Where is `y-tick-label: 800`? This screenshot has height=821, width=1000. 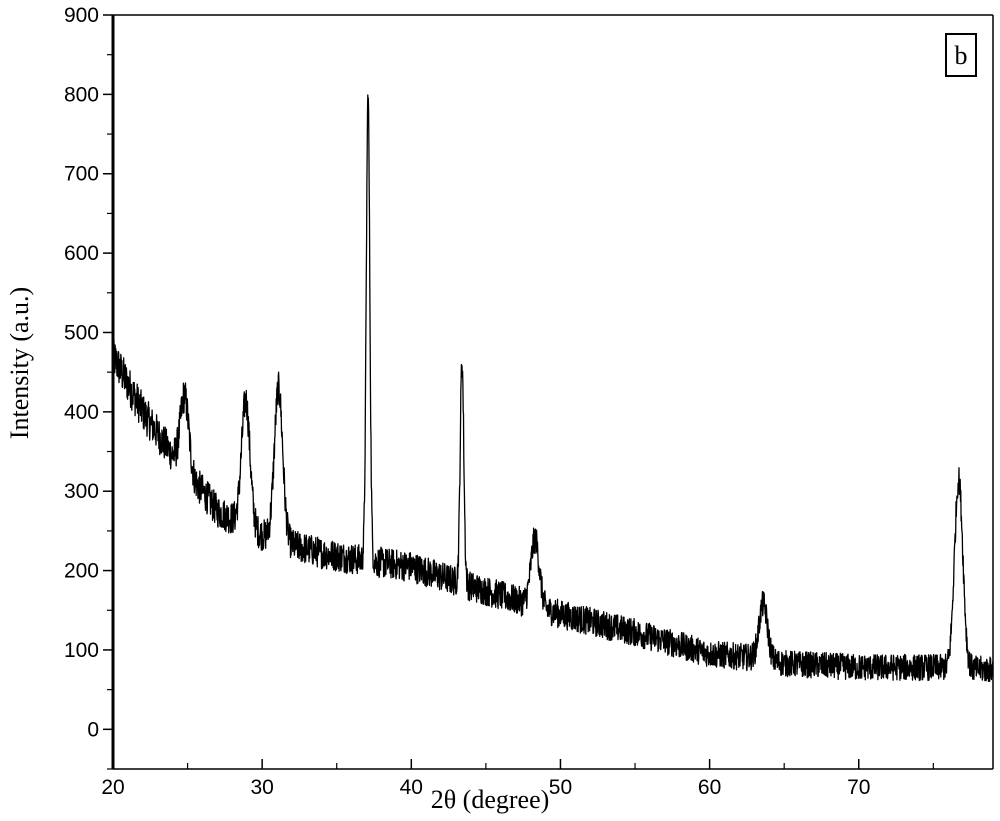
y-tick-label: 800 is located at coordinates (81, 94).